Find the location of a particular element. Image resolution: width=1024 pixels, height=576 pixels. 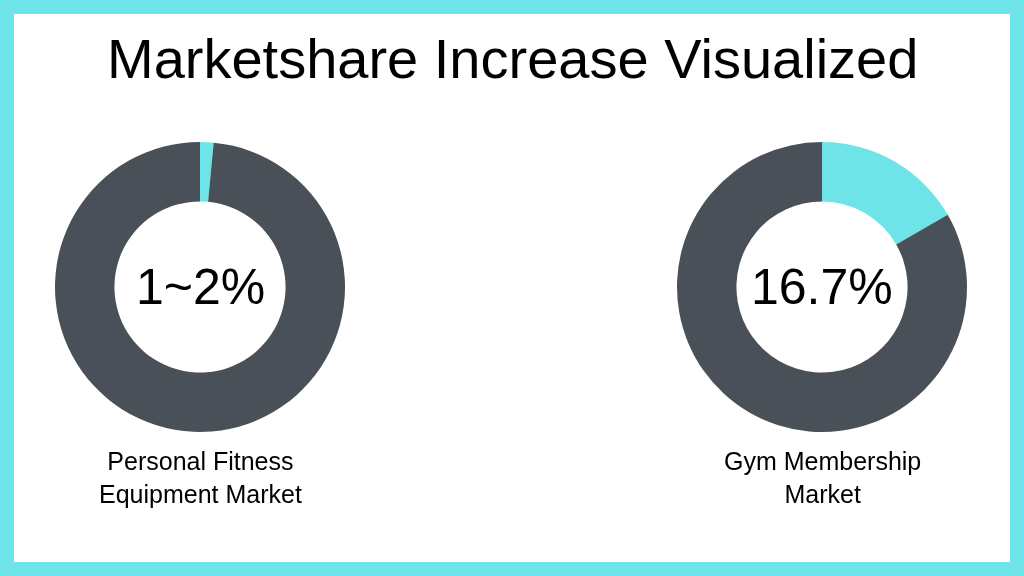

text: 1~2% is located at coordinates (201, 287).